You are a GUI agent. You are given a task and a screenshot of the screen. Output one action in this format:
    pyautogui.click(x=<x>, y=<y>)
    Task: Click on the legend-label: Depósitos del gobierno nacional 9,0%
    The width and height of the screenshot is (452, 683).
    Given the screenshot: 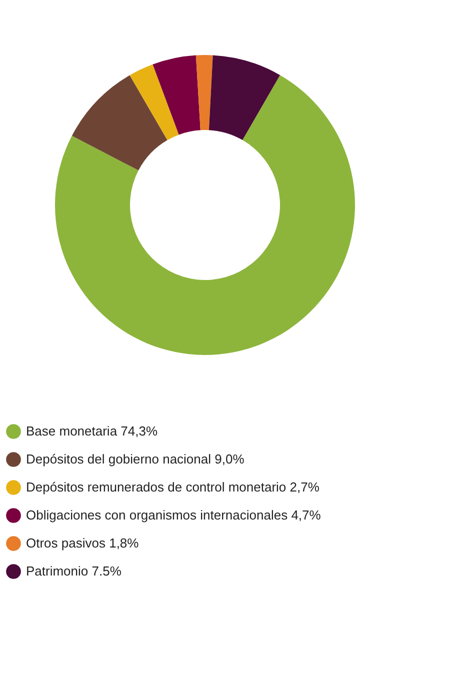 What is the action you would take?
    pyautogui.click(x=135, y=459)
    